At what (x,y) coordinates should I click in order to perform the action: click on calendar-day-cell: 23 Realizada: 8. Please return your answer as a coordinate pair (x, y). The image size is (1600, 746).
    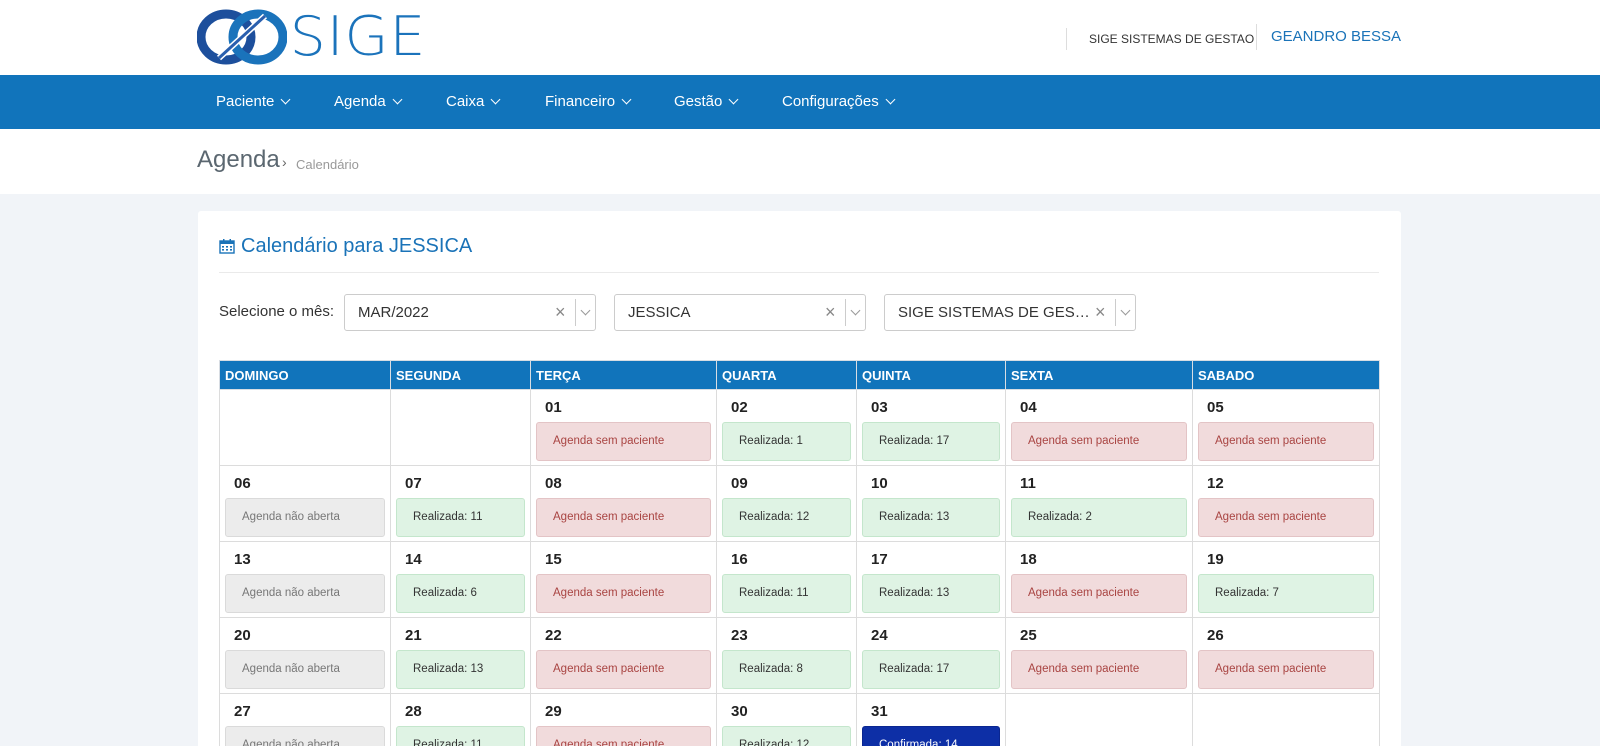
    Looking at the image, I should click on (786, 655).